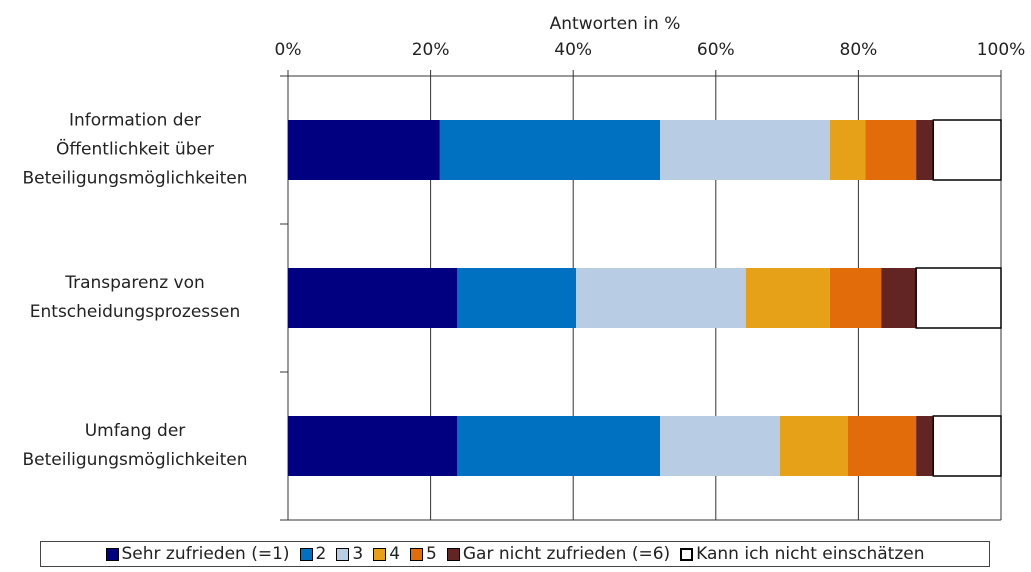  What do you see at coordinates (573, 50) in the screenshot?
I see `x-tick-label: 40%` at bounding box center [573, 50].